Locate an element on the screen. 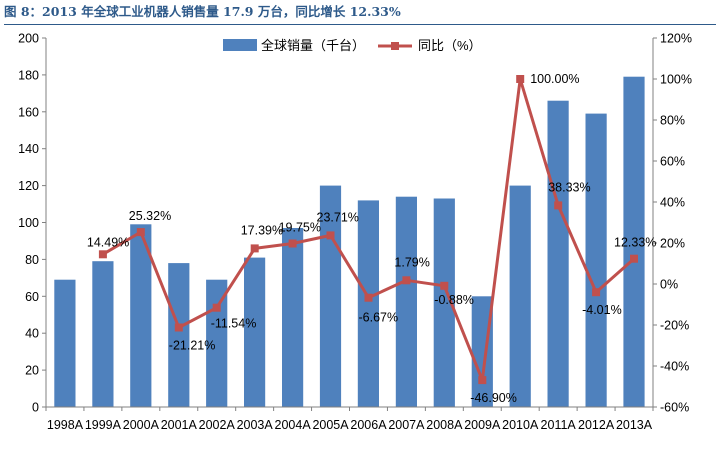  y-left-tick-label: 0 is located at coordinates (35, 408).